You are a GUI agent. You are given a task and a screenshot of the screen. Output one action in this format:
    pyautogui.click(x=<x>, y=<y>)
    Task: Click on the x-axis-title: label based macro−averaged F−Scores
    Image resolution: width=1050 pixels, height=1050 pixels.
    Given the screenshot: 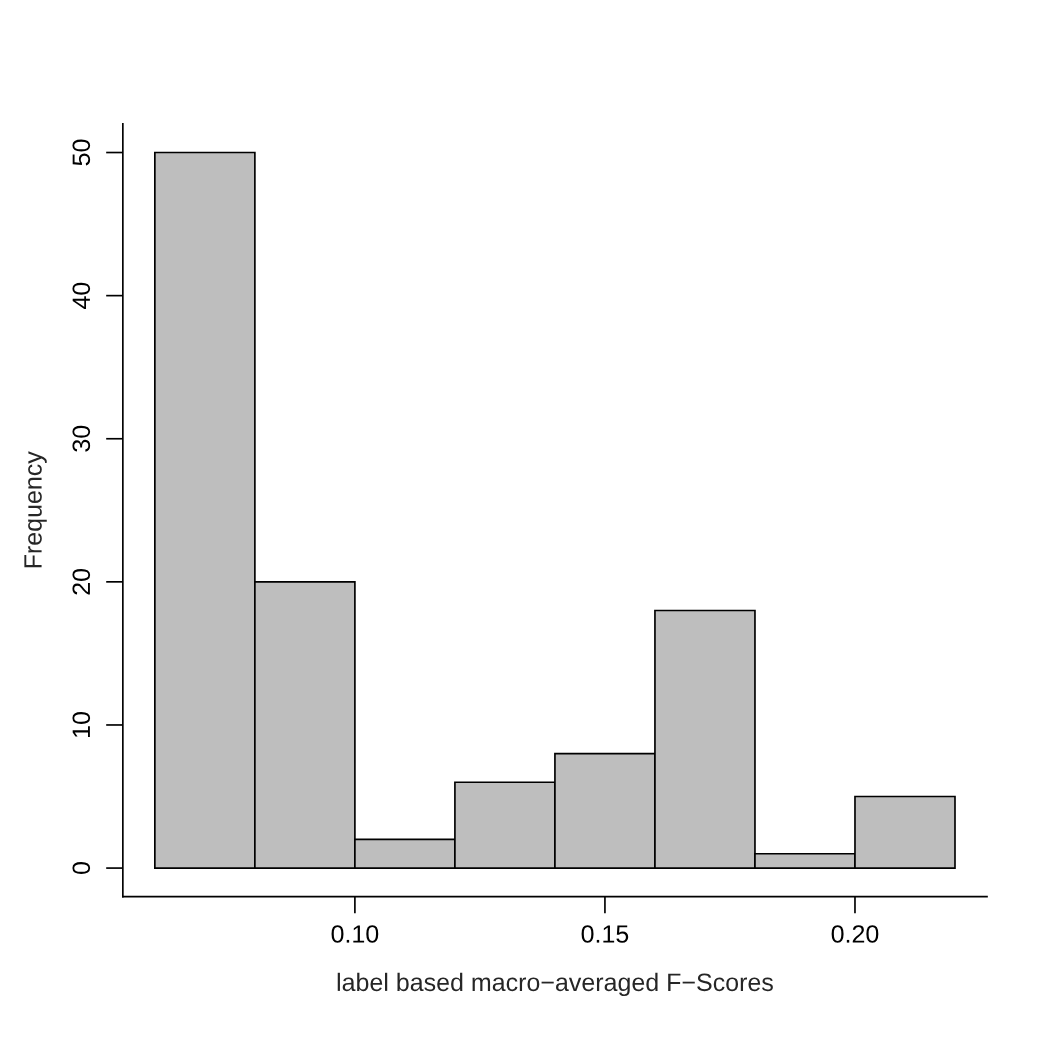 What is the action you would take?
    pyautogui.click(x=555, y=984)
    